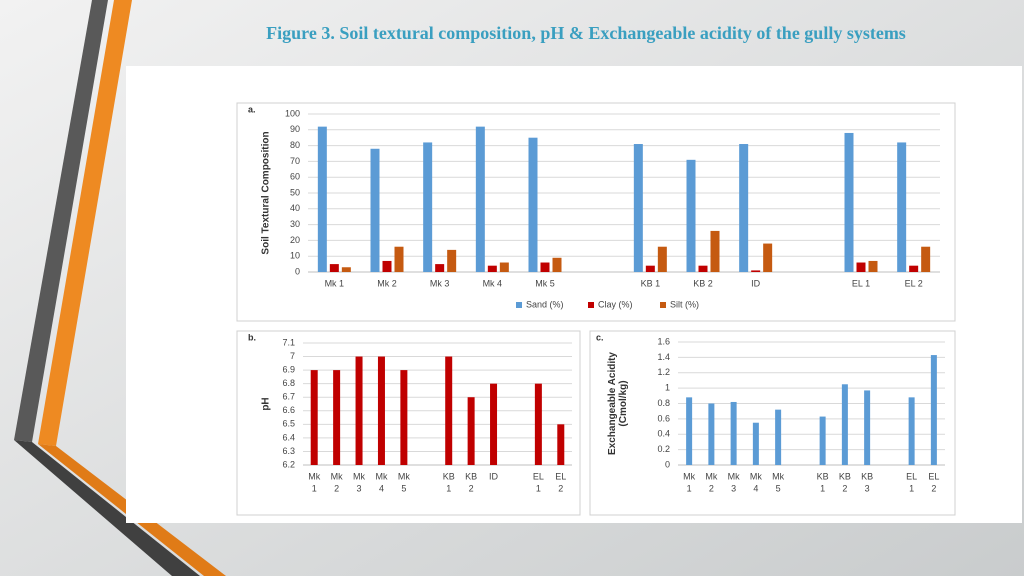 Image resolution: width=1024 pixels, height=576 pixels. I want to click on y-tick-label: 0, so click(667, 464).